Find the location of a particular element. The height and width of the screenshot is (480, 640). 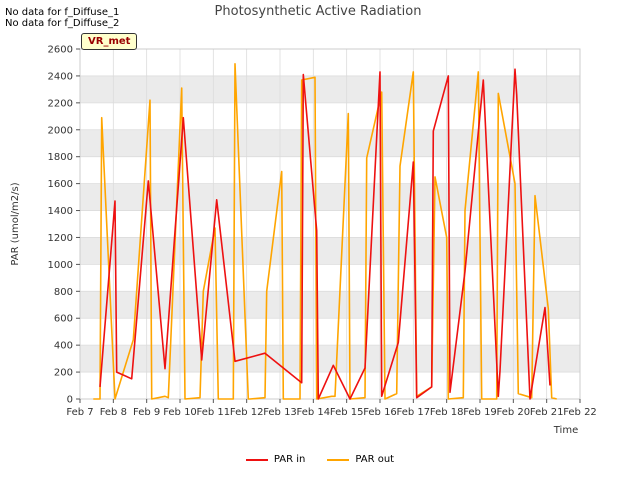

legend-label-par-in: PAR in is located at coordinates (289, 459).